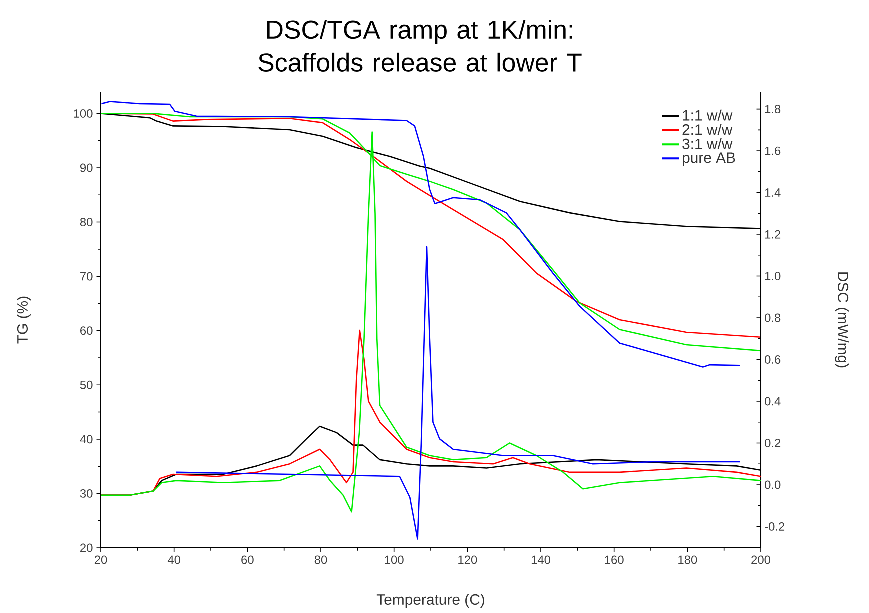 The image size is (869, 613). I want to click on y-tick-label: 60, so click(86, 331).